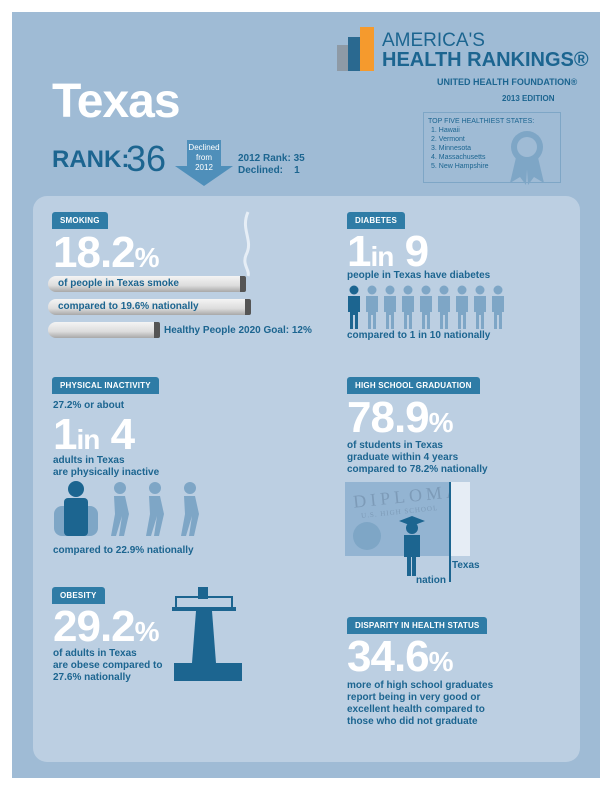 This screenshot has width=612, height=792. What do you see at coordinates (433, 40) in the screenshot?
I see `logo-line1: AMERICA'S` at bounding box center [433, 40].